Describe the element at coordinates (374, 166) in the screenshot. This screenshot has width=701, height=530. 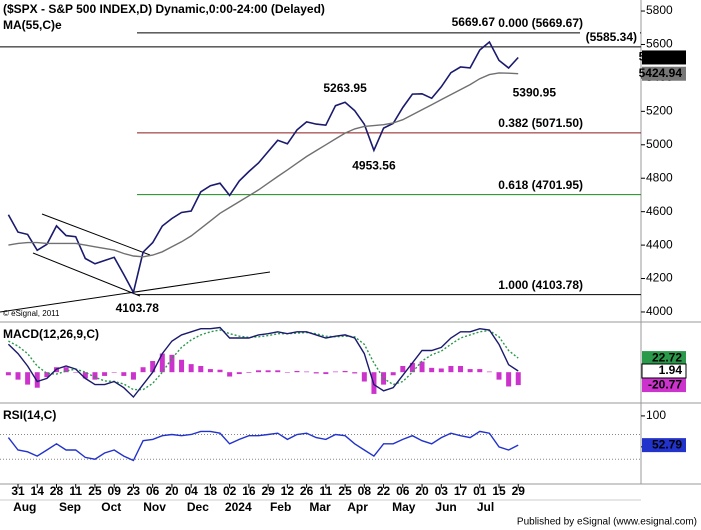
I see `annotation: 4953.56` at that location.